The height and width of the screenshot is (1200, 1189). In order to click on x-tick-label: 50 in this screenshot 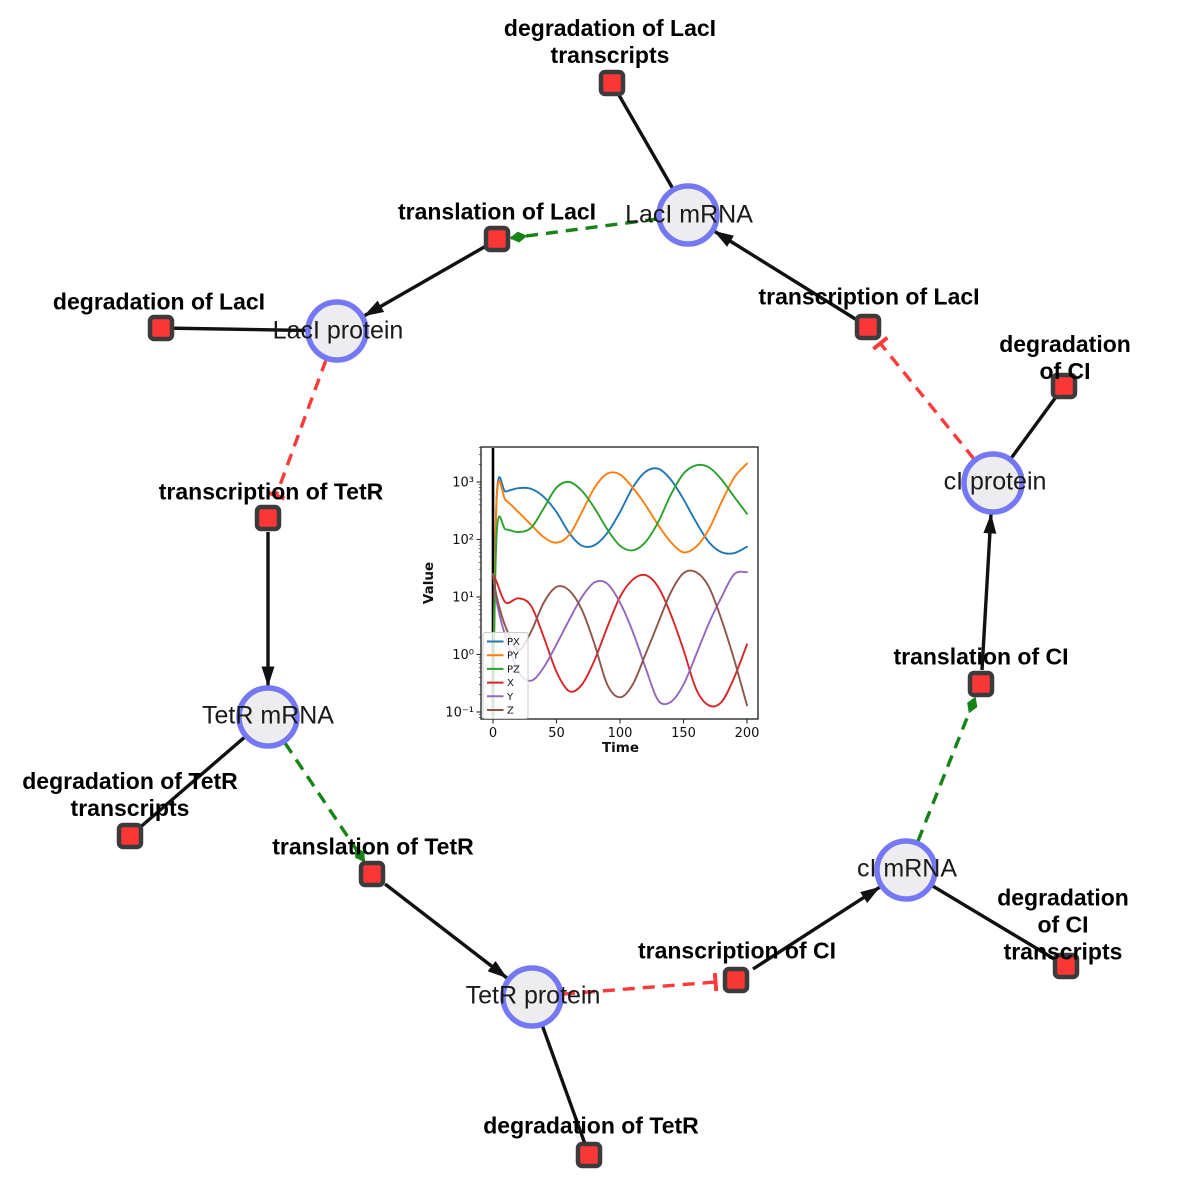, I will do `click(556, 733)`.